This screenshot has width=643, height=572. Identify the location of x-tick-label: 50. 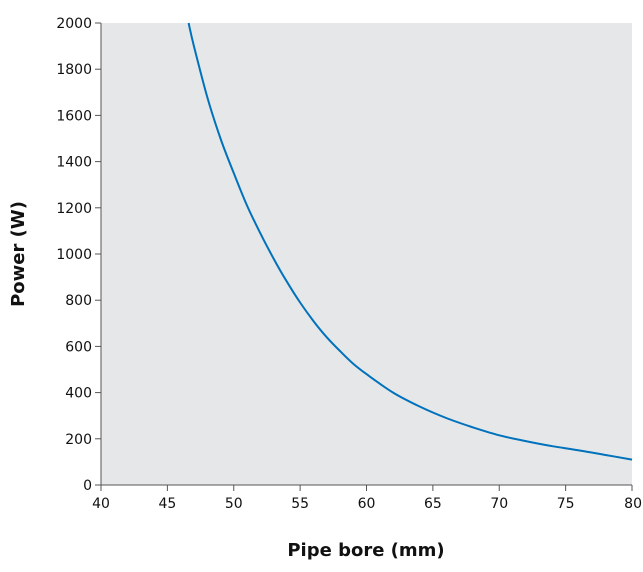
(234, 504).